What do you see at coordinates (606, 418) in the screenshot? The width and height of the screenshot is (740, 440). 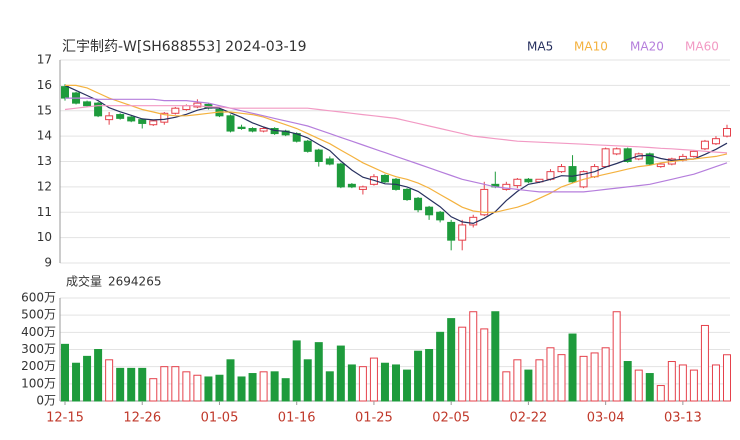 I see `x-tick-label: 03-04` at bounding box center [606, 418].